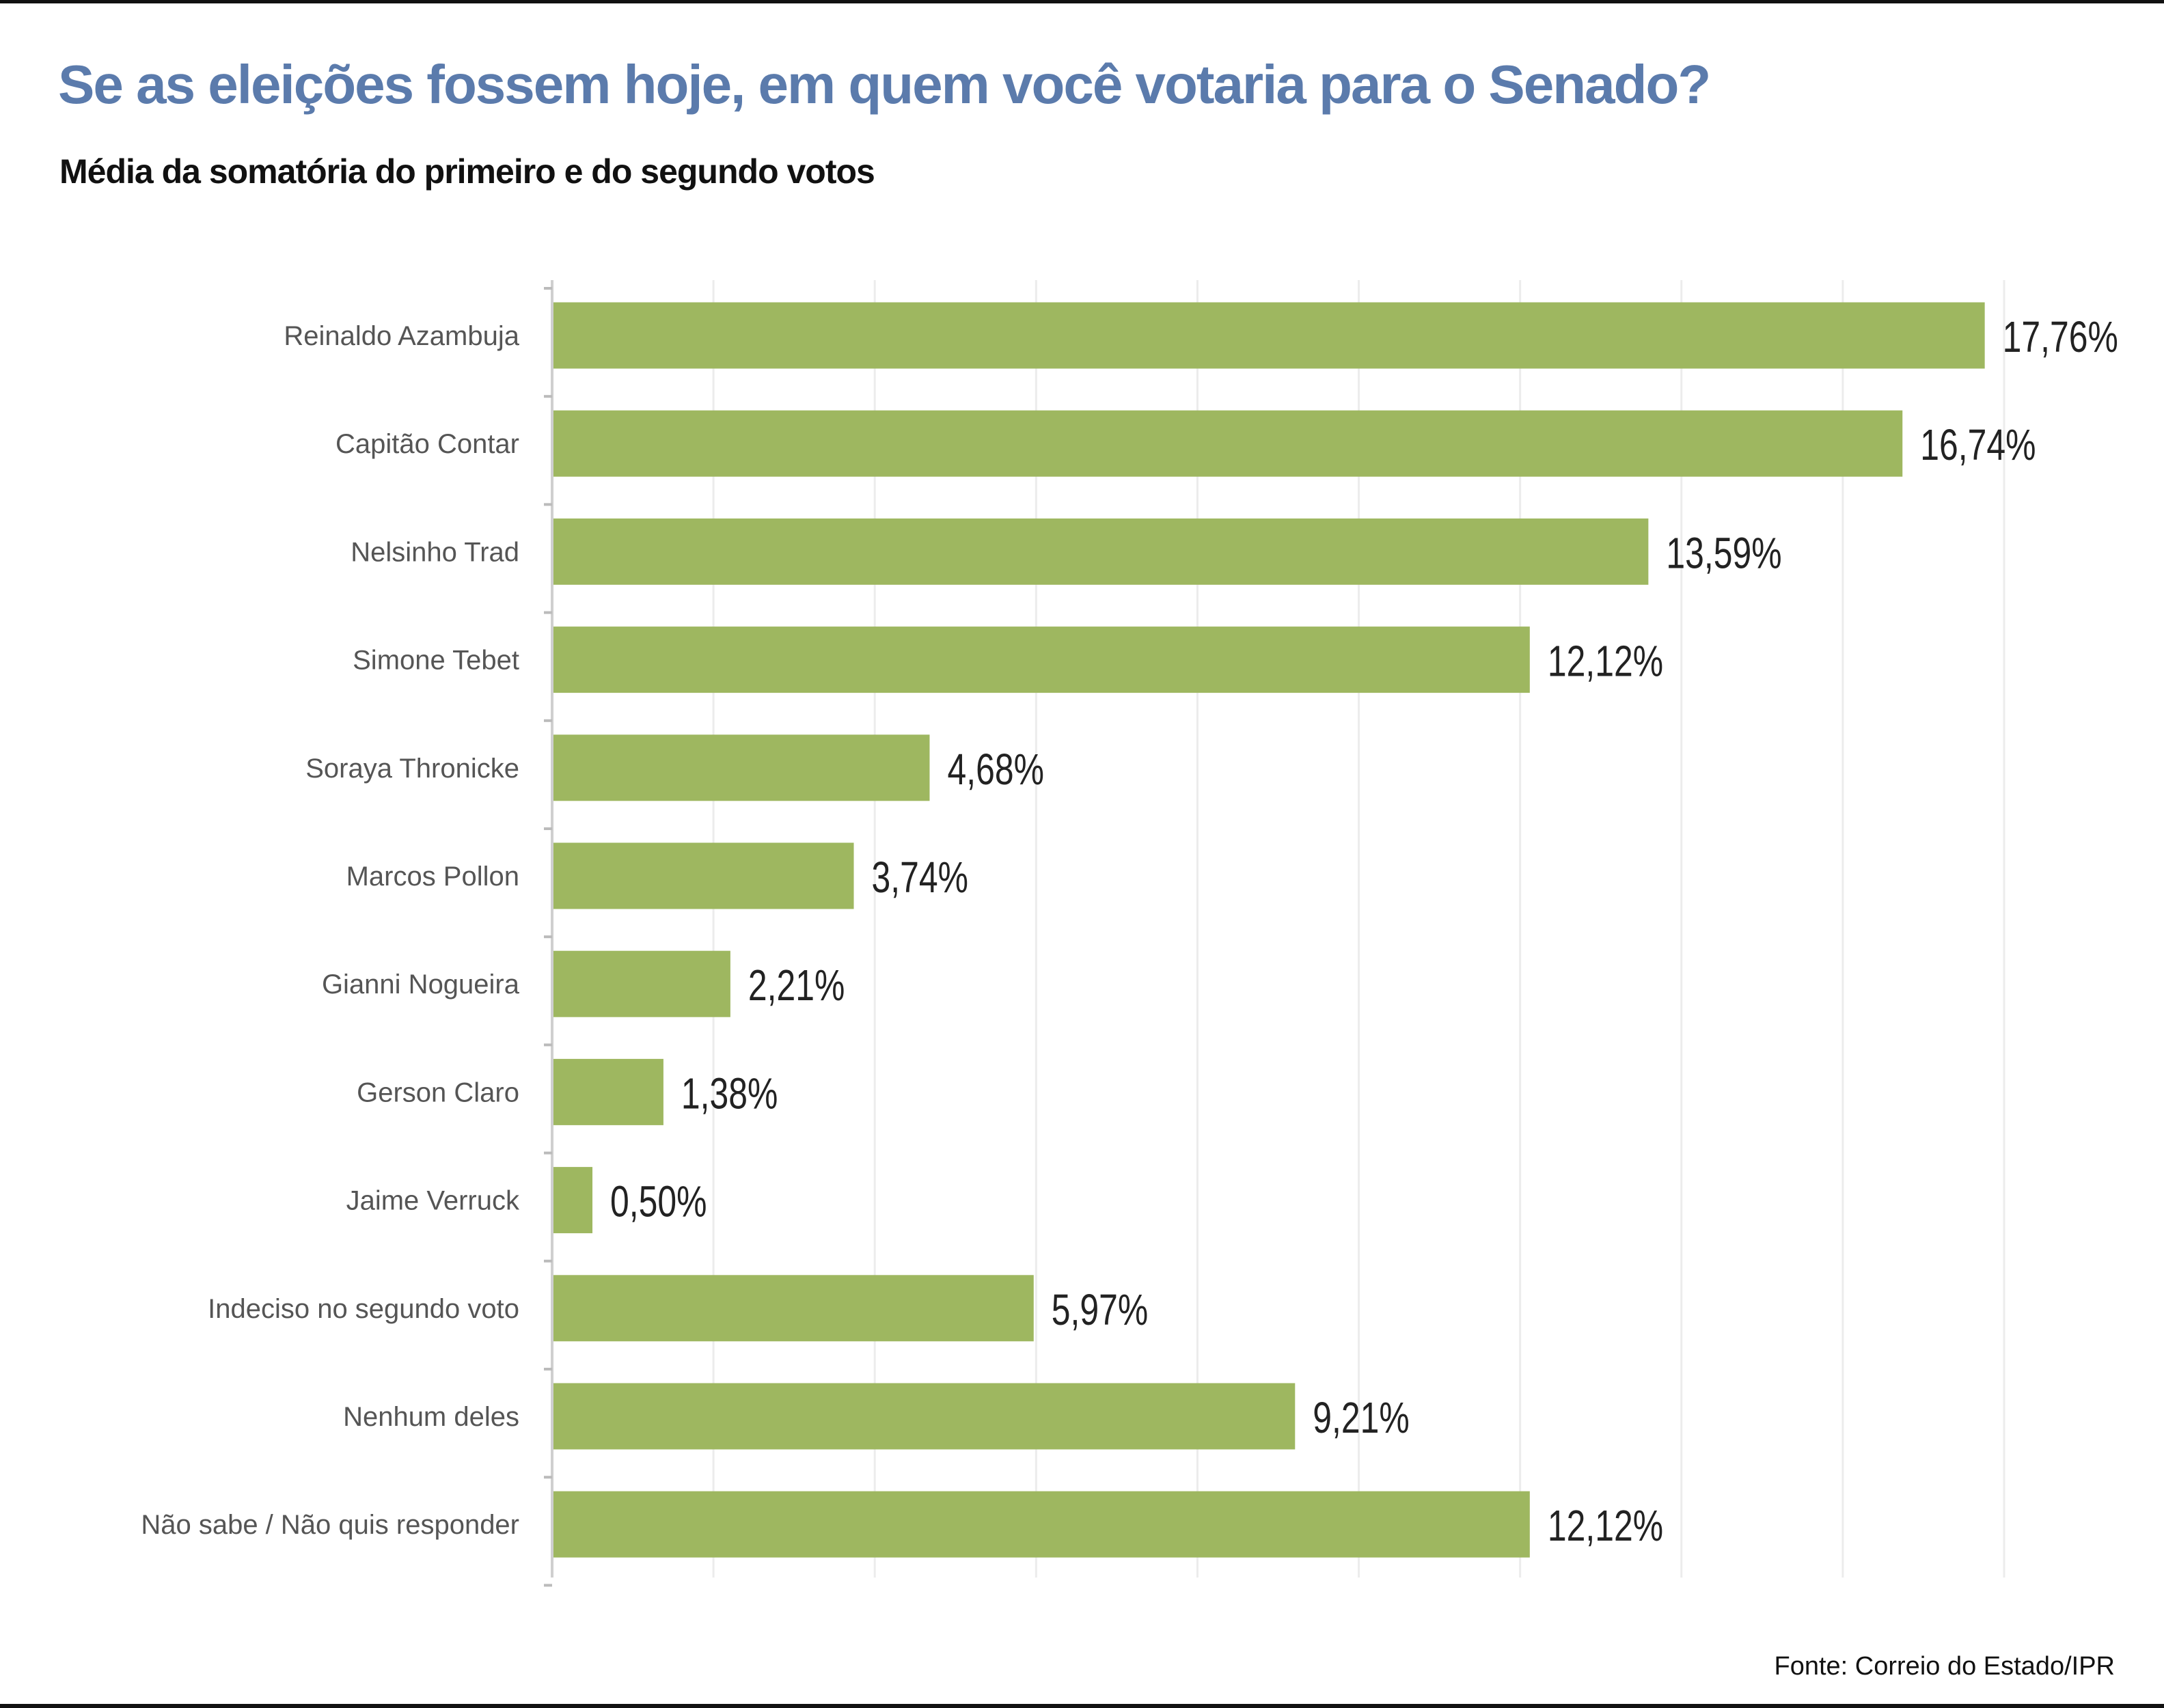 The width and height of the screenshot is (2164, 1708). I want to click on data-label: 4,68%, so click(997, 770).